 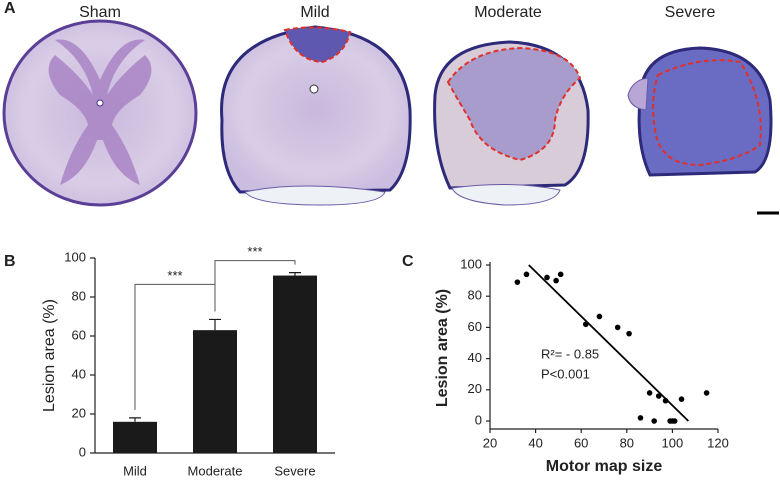 What do you see at coordinates (490, 442) in the screenshot?
I see `x-tick-label: 20` at bounding box center [490, 442].